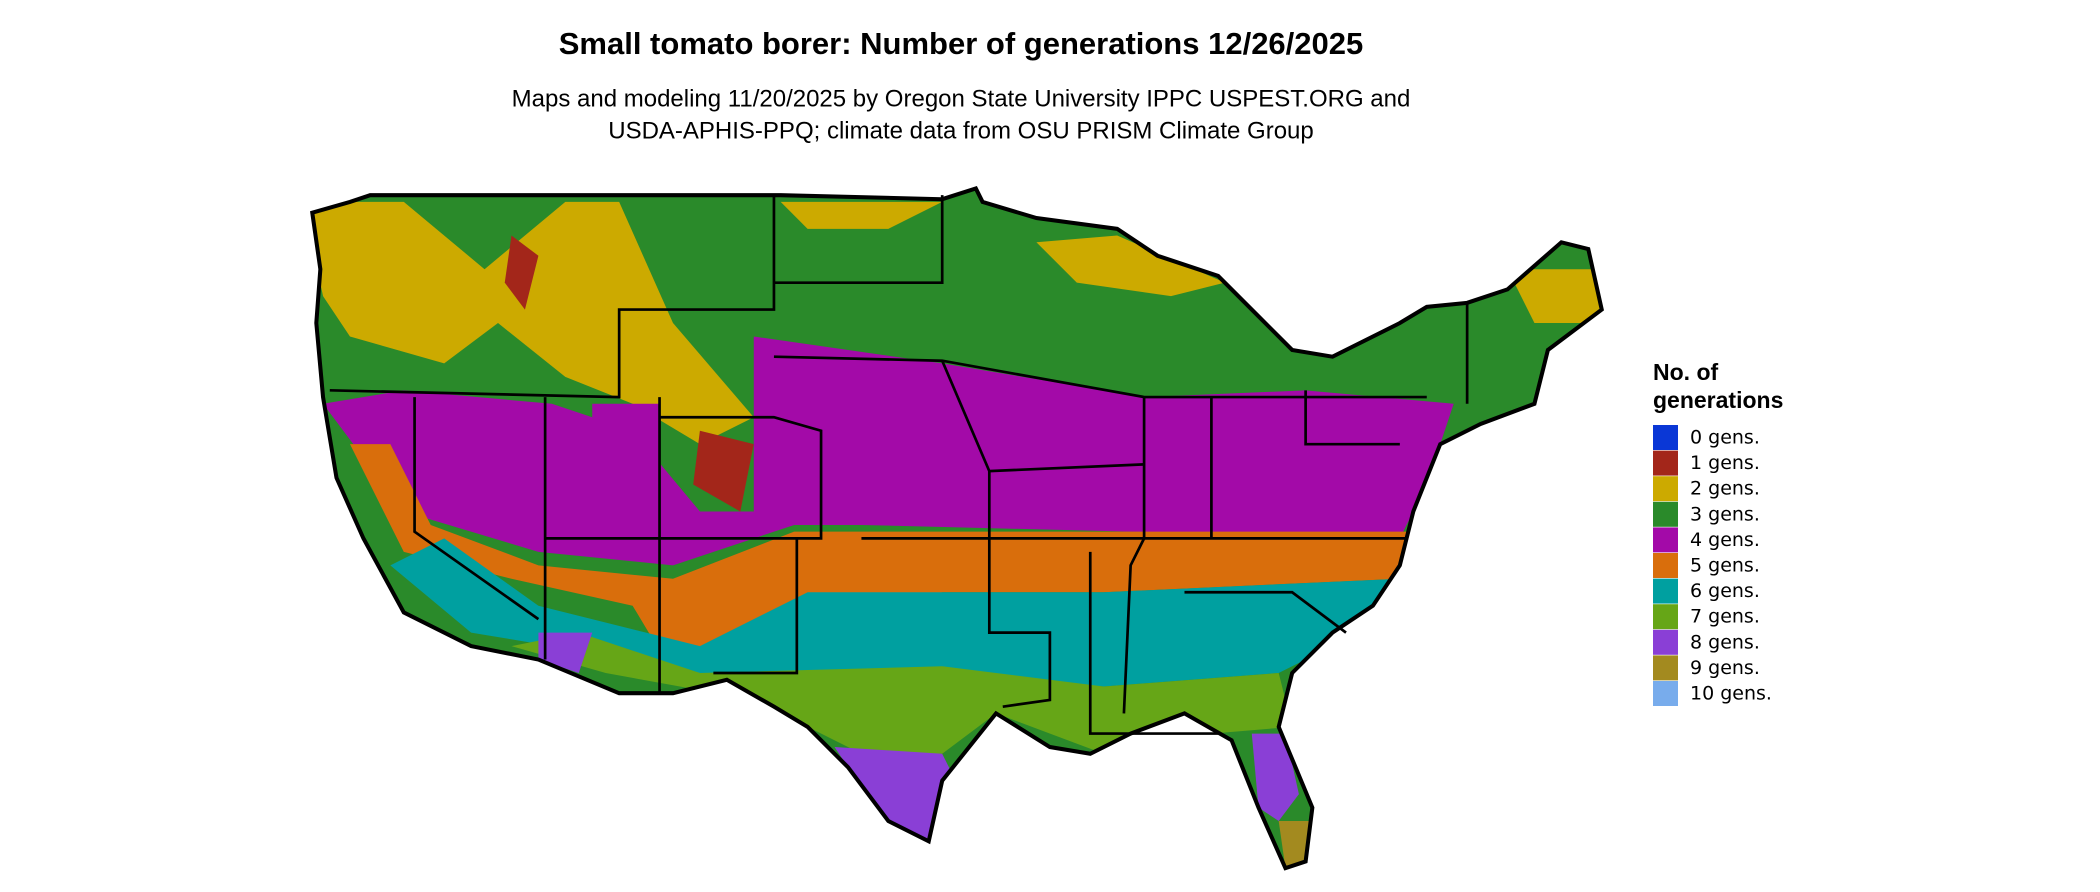  Describe the element at coordinates (1725, 668) in the screenshot. I see `legend-label: 9 gens.` at that location.